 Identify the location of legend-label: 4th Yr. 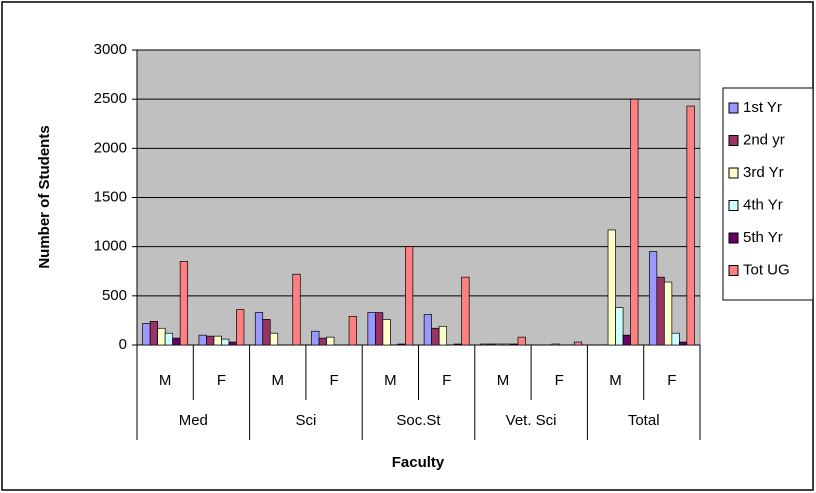
(763, 204).